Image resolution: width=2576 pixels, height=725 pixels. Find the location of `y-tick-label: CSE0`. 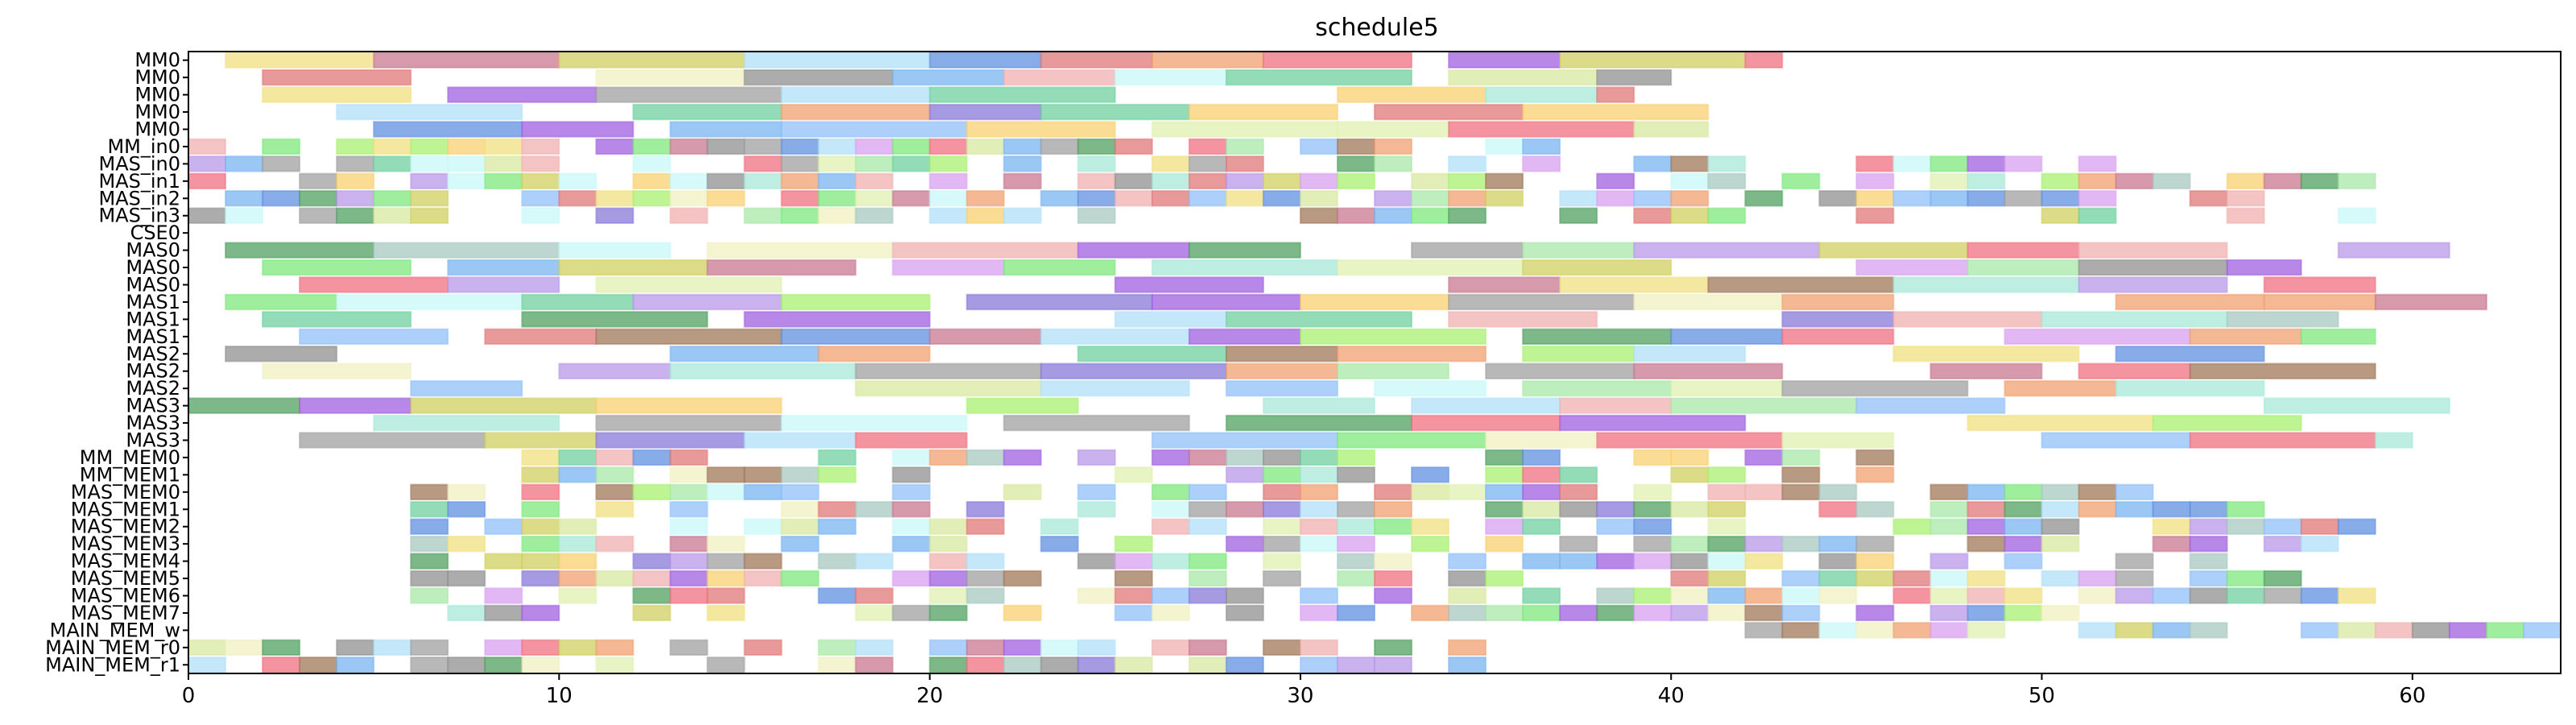

y-tick-label: CSE0 is located at coordinates (155, 233).